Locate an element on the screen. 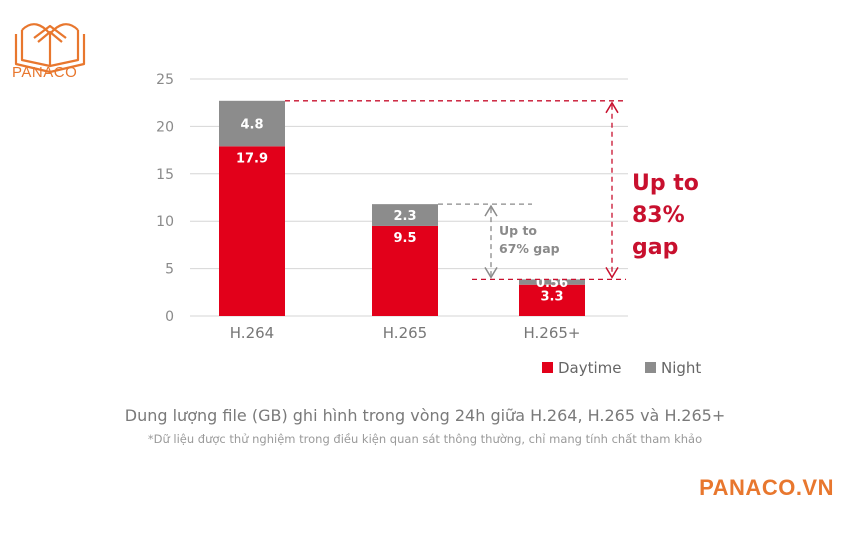 The image size is (850, 533). daytime-value-label: 9.5 is located at coordinates (404, 238).